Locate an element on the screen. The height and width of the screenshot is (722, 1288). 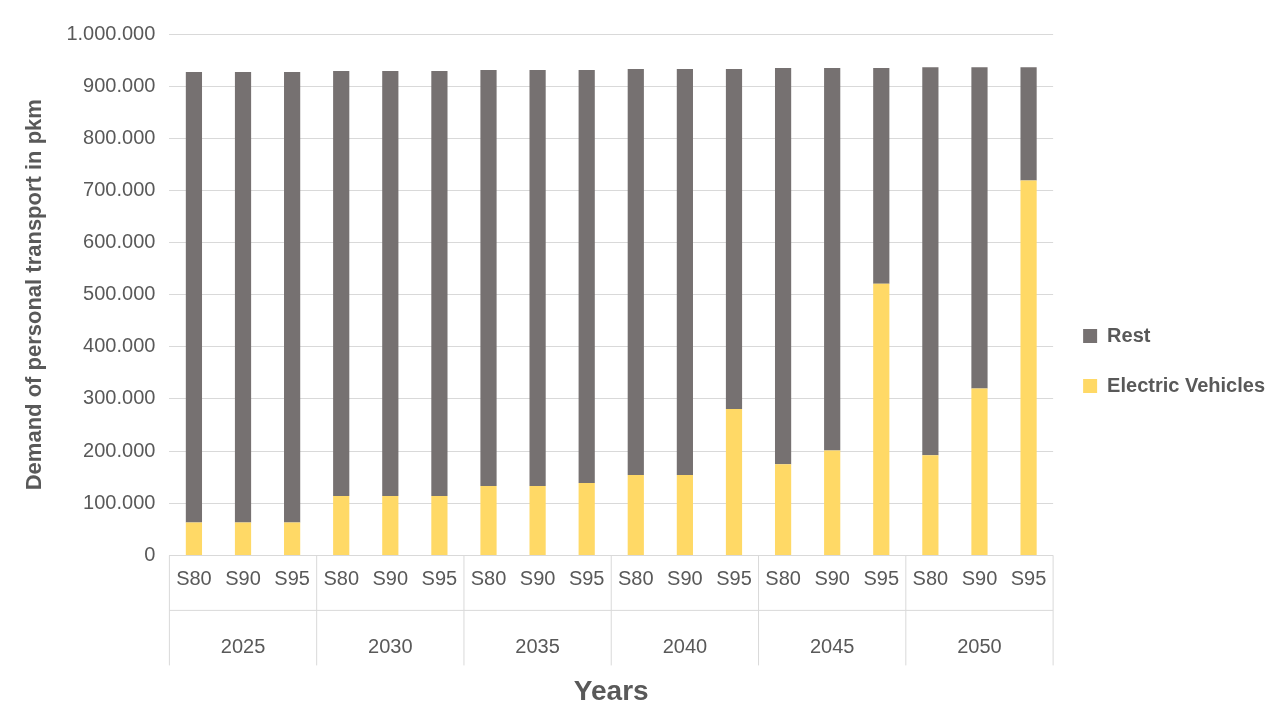
y-axis-title: Demand of personal transport in pkm is located at coordinates (34, 295).